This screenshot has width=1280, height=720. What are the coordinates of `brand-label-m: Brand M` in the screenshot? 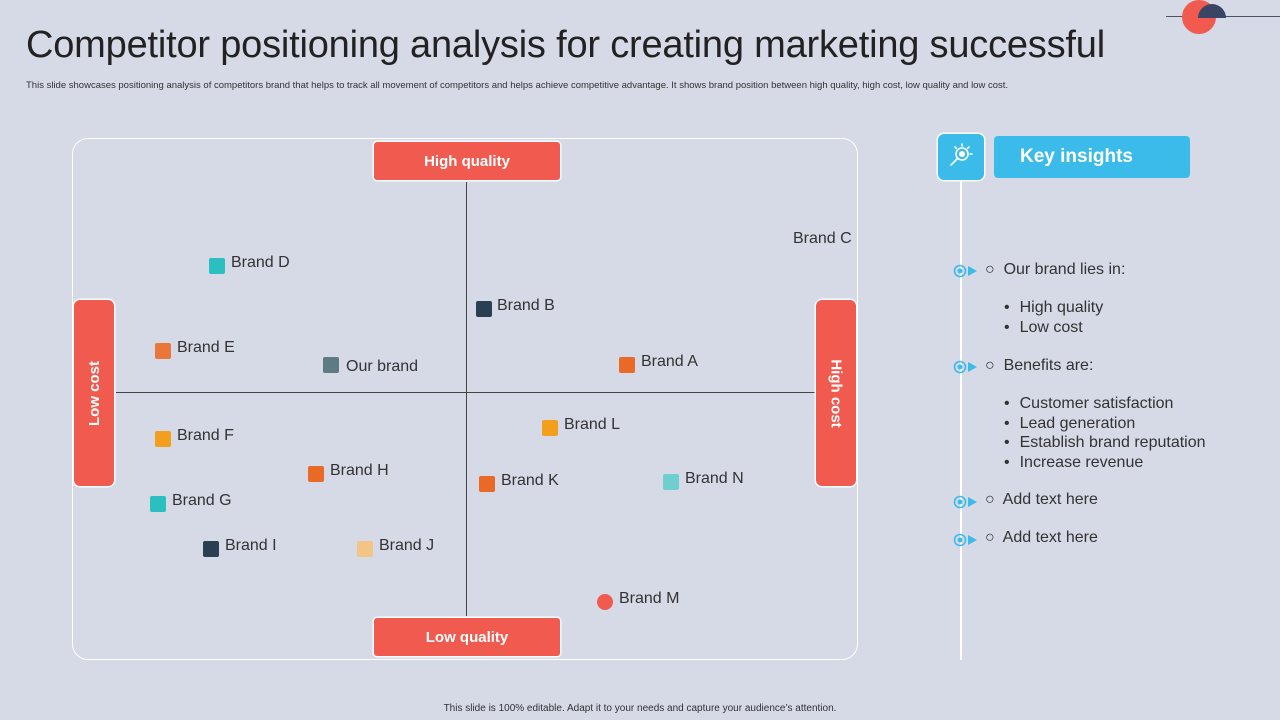 It's located at (649, 598).